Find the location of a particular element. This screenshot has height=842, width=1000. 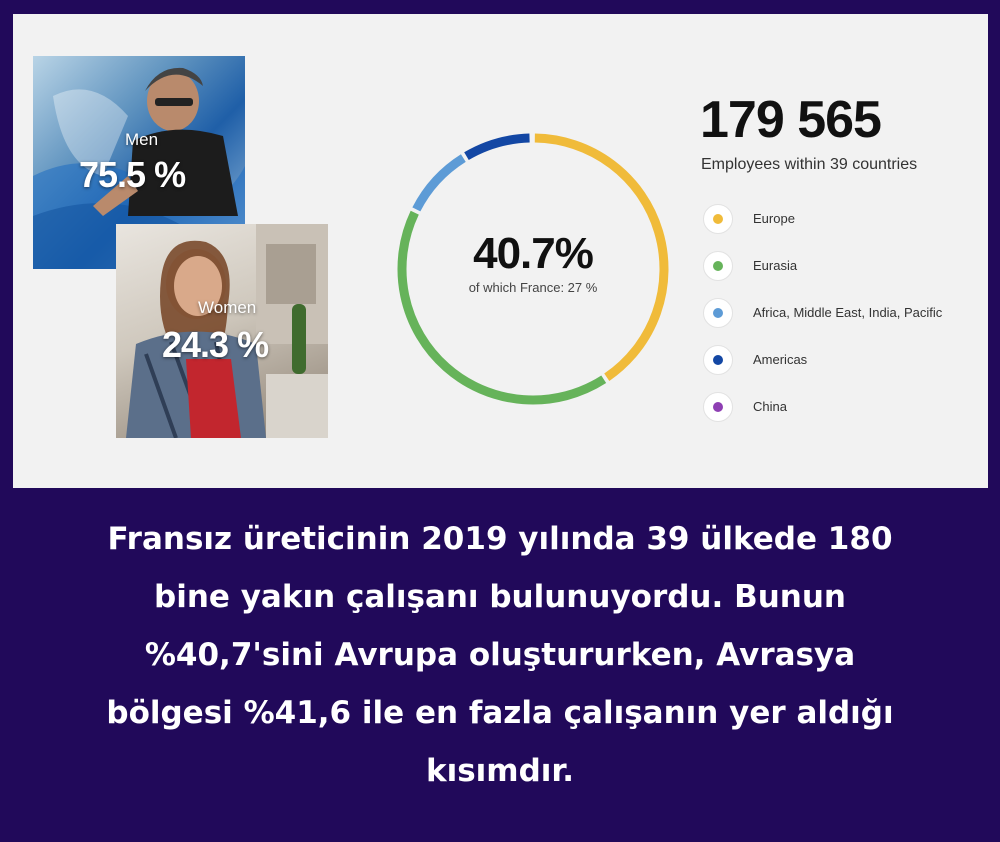

legend-item-europe: Europe is located at coordinates (833, 221).